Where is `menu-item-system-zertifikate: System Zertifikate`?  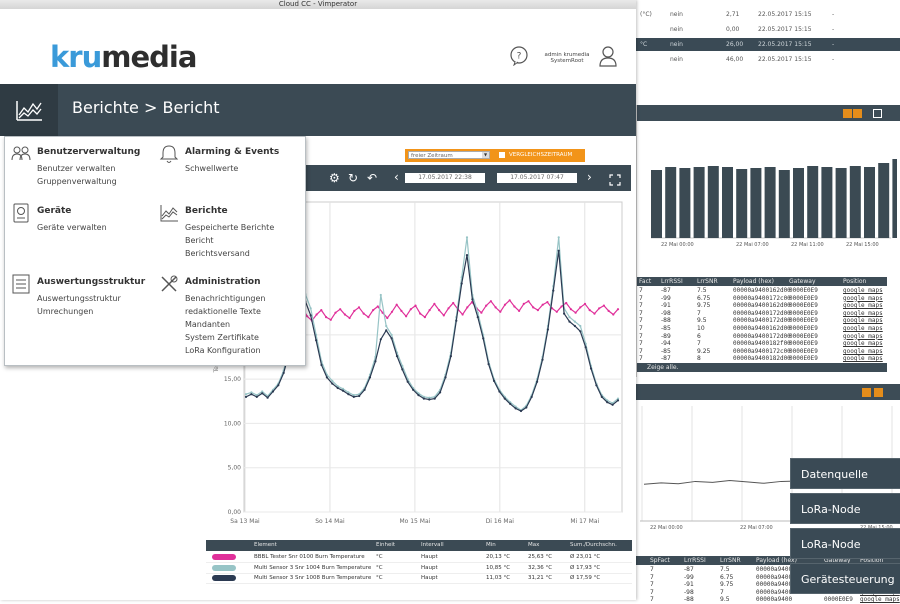 menu-item-system-zertifikate: System Zertifikate is located at coordinates (222, 337).